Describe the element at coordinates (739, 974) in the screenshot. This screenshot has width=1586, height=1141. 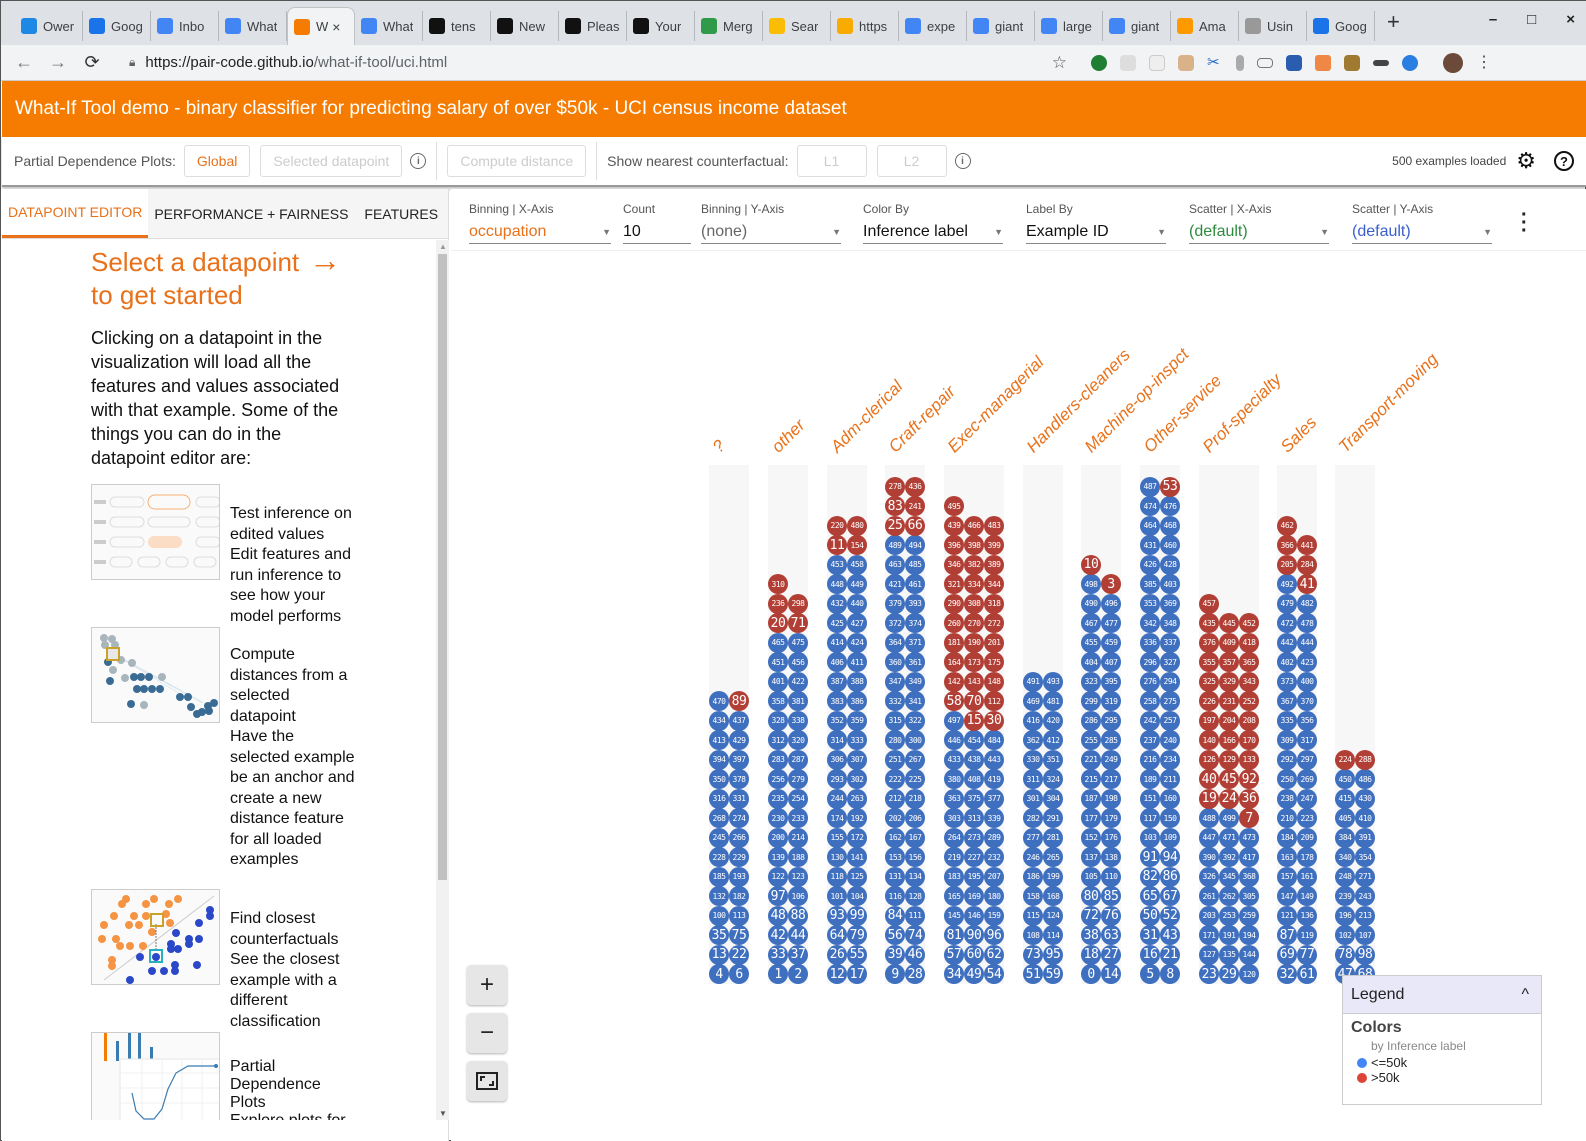
I see `datapoint: 6` at that location.